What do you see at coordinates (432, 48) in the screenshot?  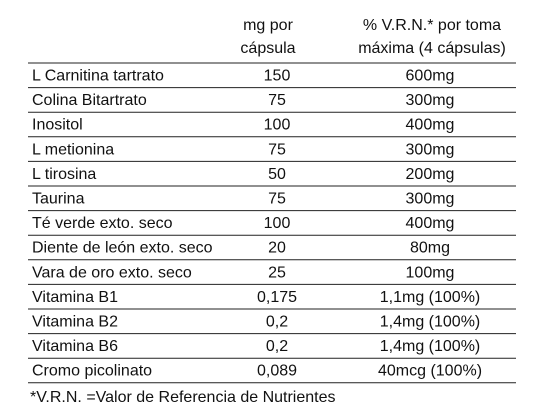 I see `header-vrn: máxima (4 cápsulas)` at bounding box center [432, 48].